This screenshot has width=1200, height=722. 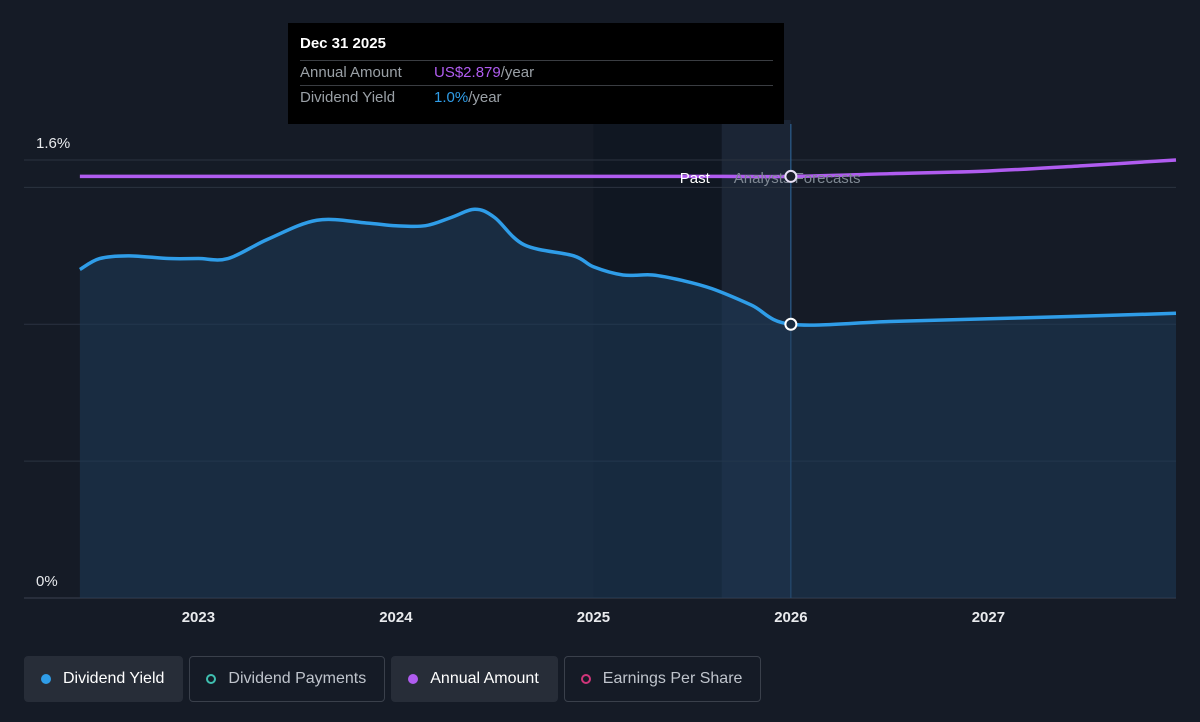 I want to click on tooltip-label: Annual Amount, so click(x=351, y=72).